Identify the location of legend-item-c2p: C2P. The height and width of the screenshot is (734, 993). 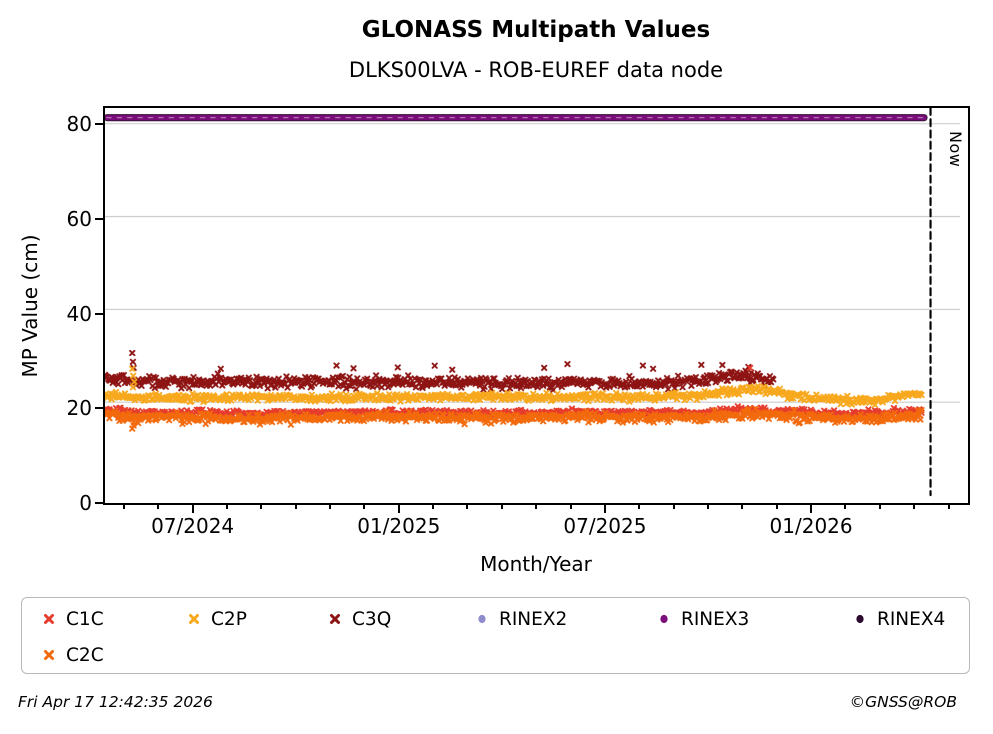
(217, 619).